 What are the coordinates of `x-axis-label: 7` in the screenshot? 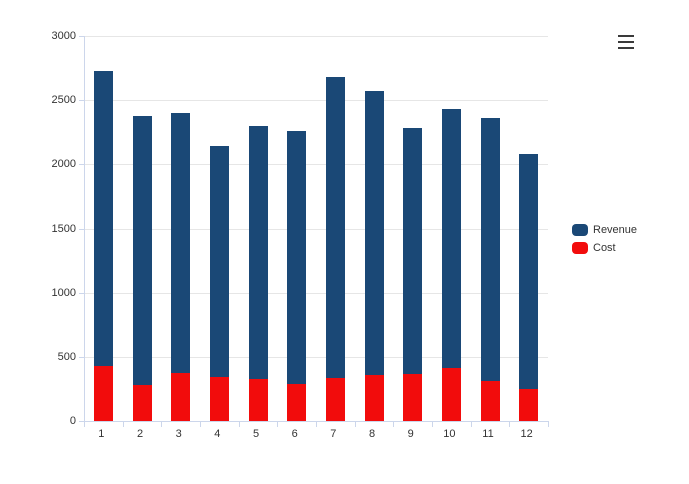 It's located at (333, 434).